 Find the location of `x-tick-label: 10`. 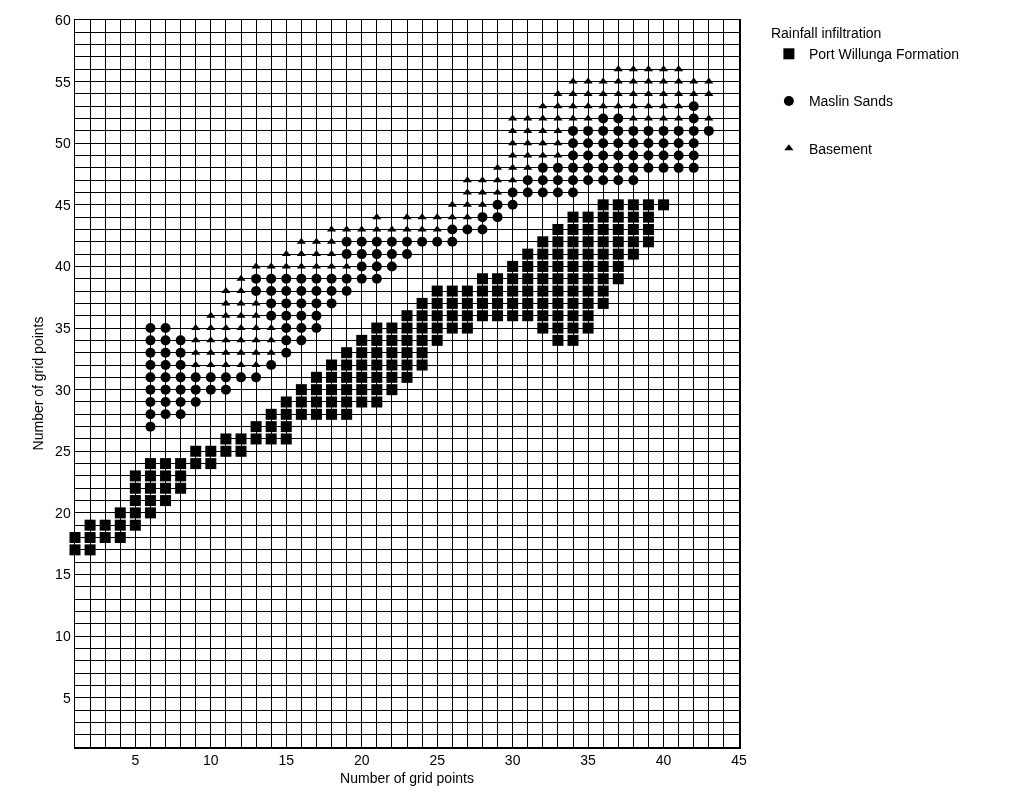

x-tick-label: 10 is located at coordinates (211, 760).